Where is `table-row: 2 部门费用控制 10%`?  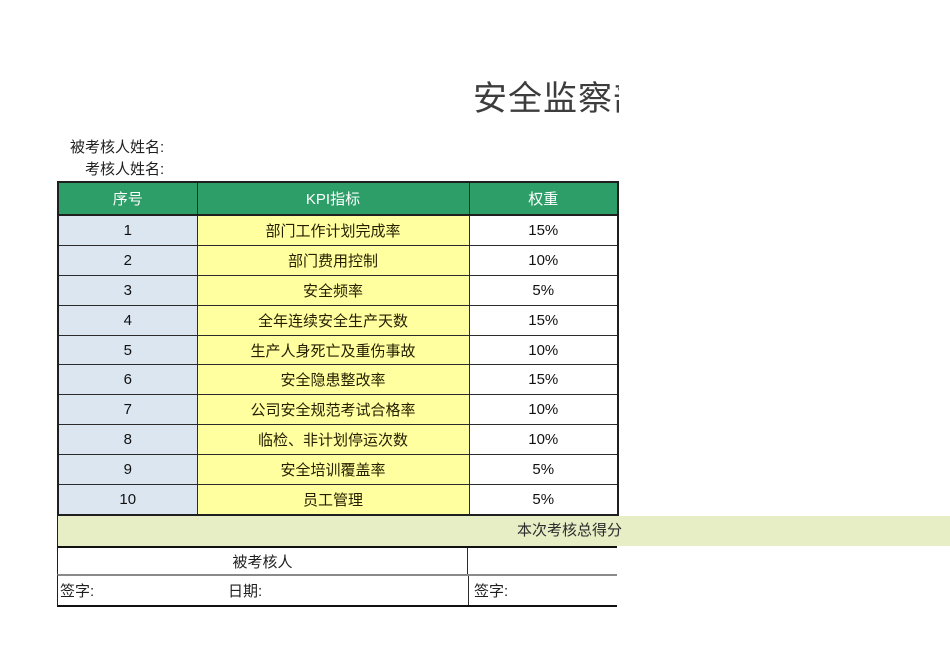
table-row: 2 部门费用控制 10% is located at coordinates (338, 260).